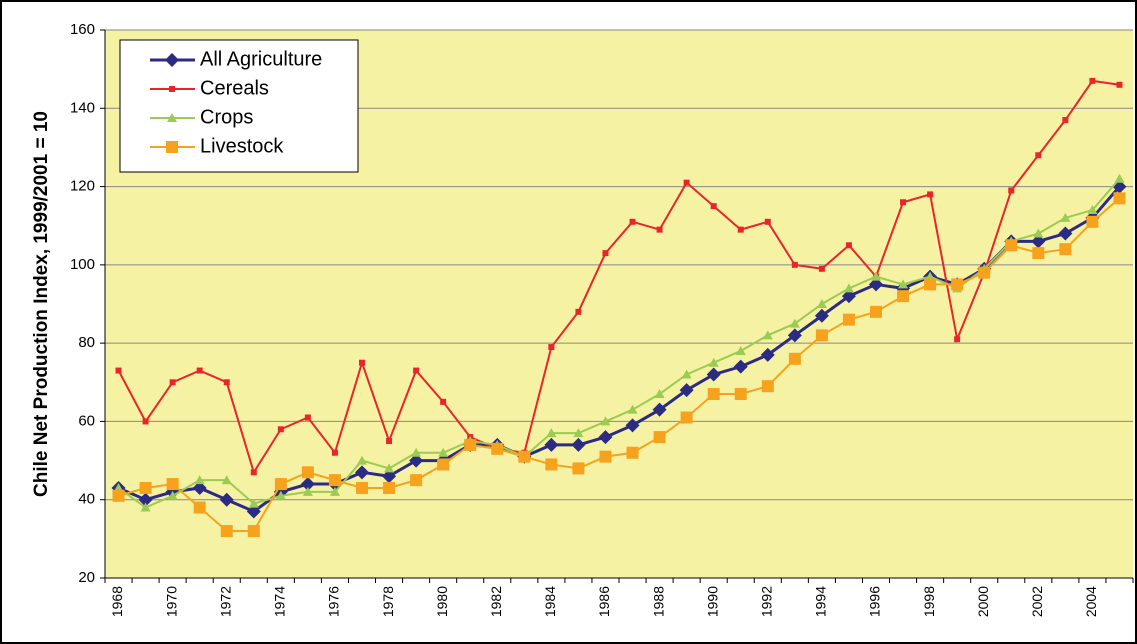 Image resolution: width=1137 pixels, height=644 pixels. I want to click on legend-label: Crops, so click(226, 117).